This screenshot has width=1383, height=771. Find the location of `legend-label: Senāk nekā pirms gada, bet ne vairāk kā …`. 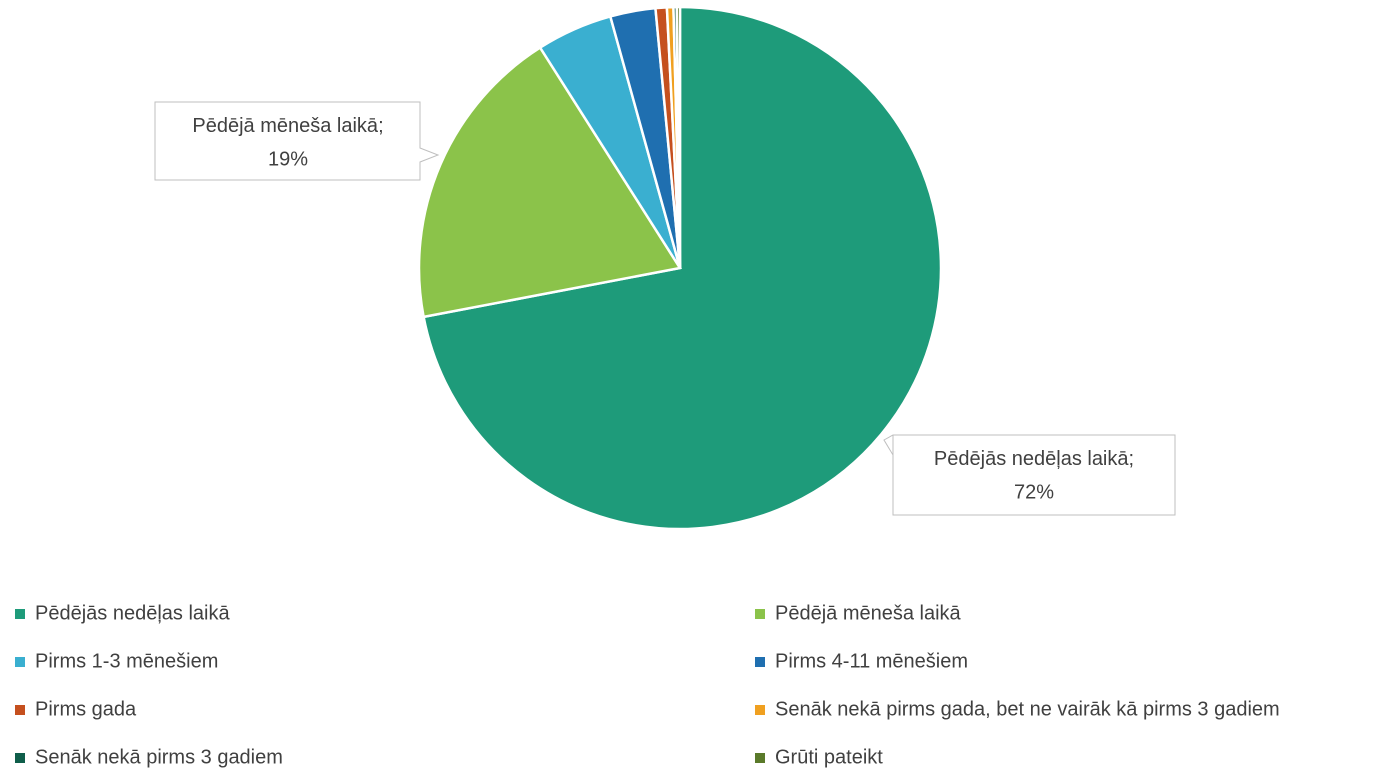

legend-label: Senāk nekā pirms gada, bet ne vairāk kā … is located at coordinates (1027, 709).